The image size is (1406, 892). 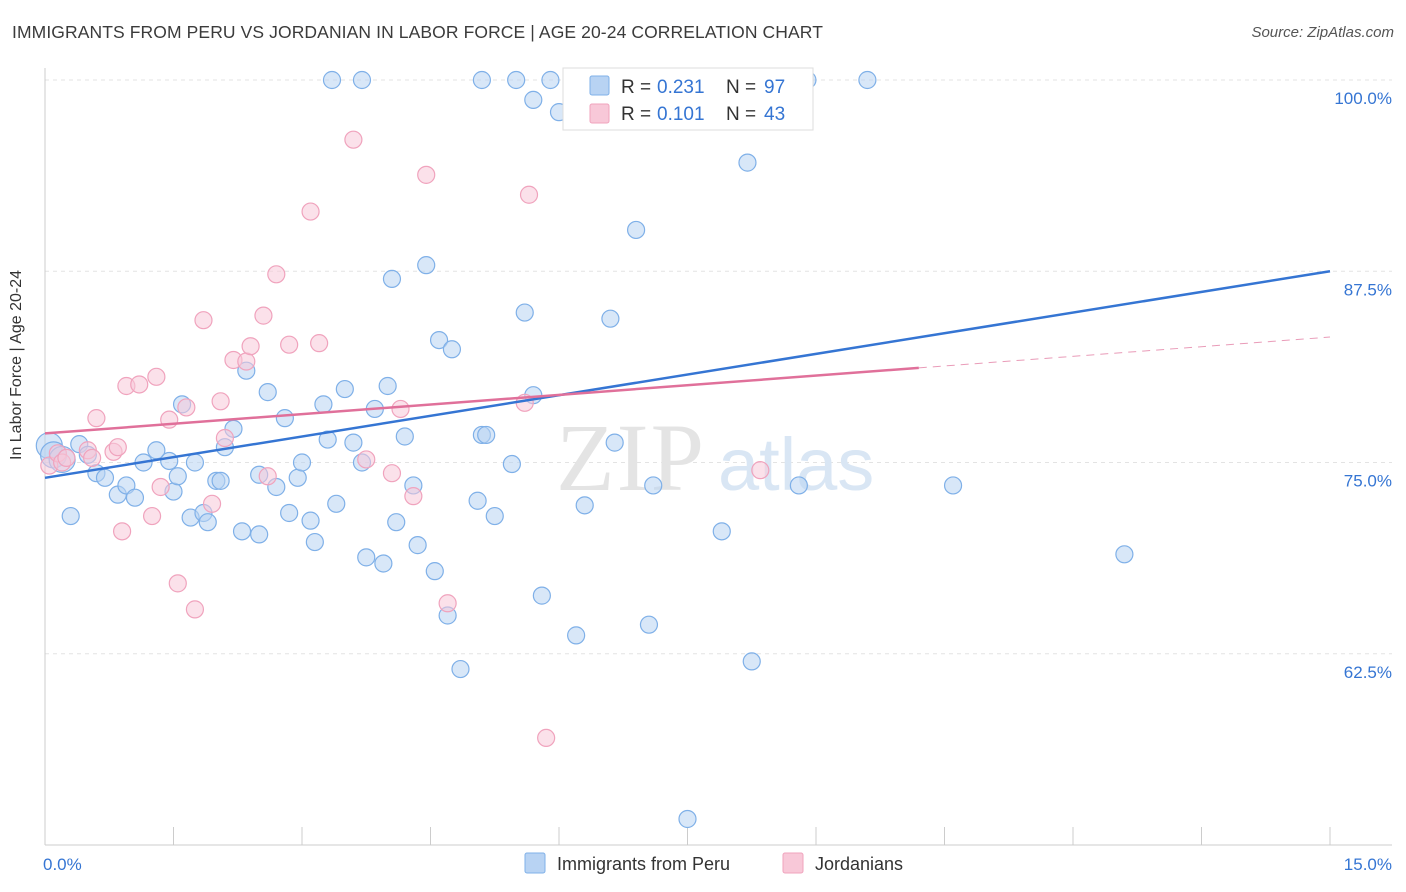 What do you see at coordinates (1124, 352) in the screenshot?
I see `trend-line-extension` at bounding box center [1124, 352].